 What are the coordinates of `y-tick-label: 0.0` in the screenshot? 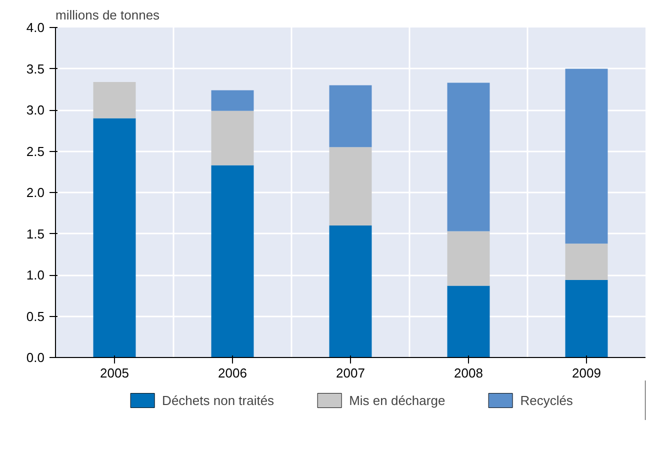 It's located at (35, 357).